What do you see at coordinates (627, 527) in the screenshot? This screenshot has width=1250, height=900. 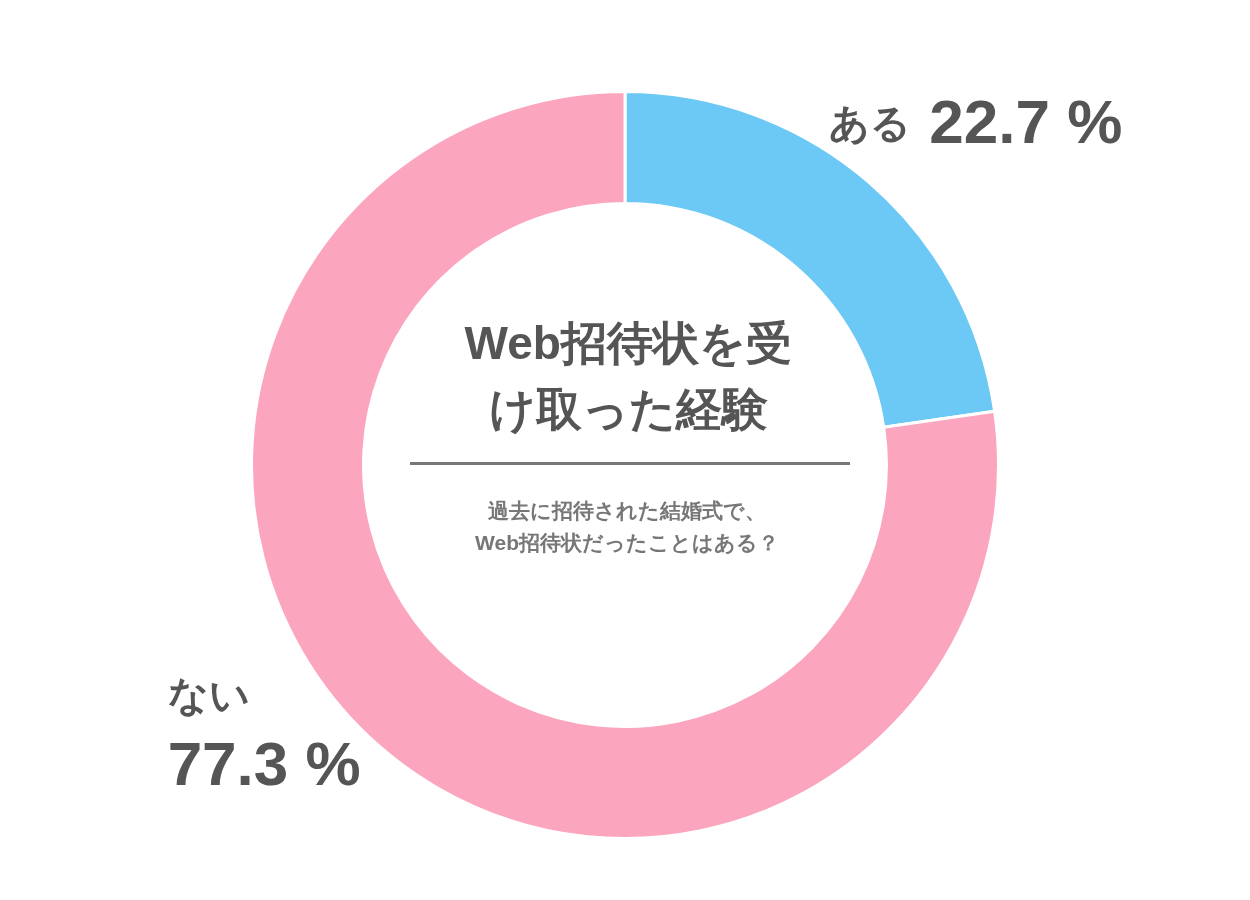 I see `text: 過去に招待された結婚式で、 Web招待状だったことはある？` at bounding box center [627, 527].